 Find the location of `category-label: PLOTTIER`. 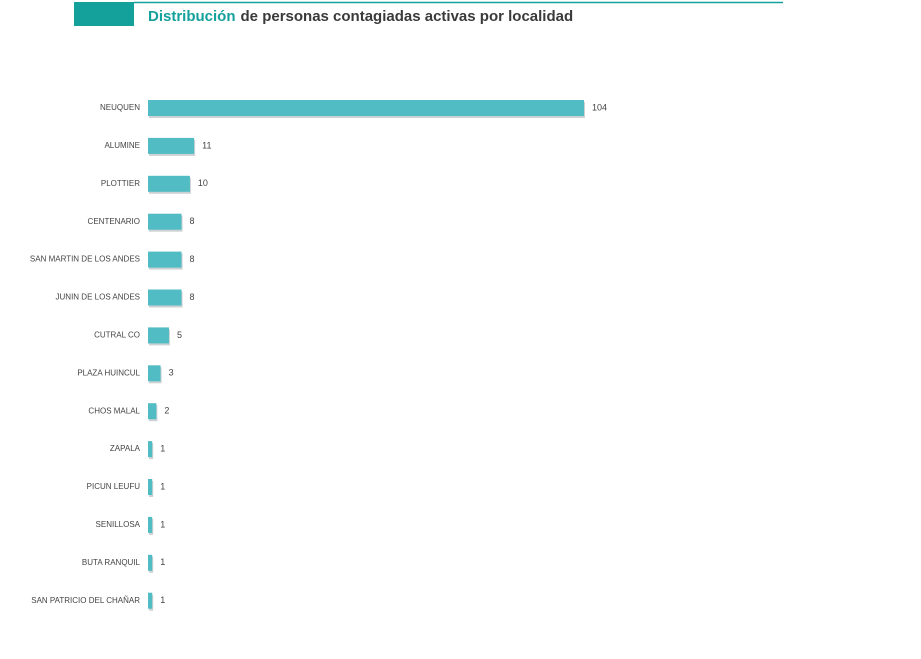

category-label: PLOTTIER is located at coordinates (120, 183).